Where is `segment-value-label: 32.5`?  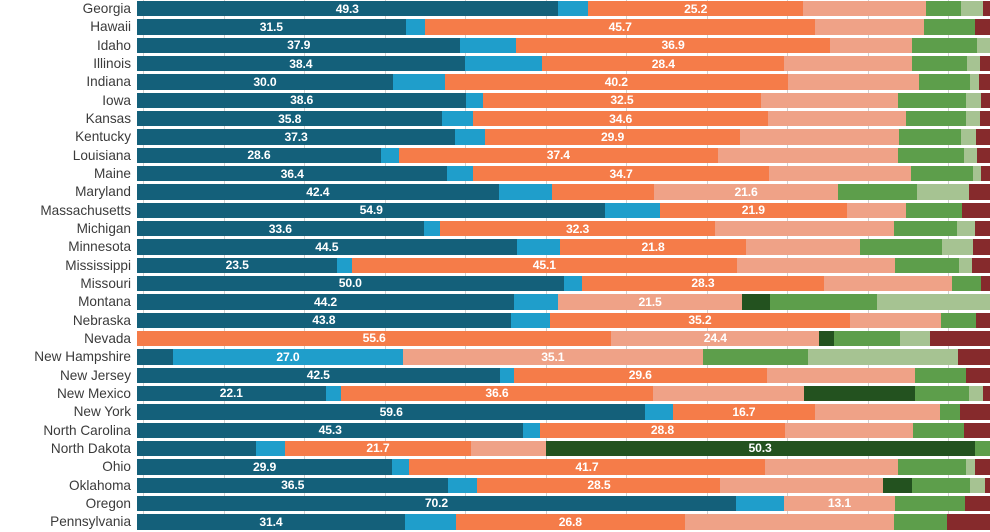 segment-value-label: 32.5 is located at coordinates (622, 100).